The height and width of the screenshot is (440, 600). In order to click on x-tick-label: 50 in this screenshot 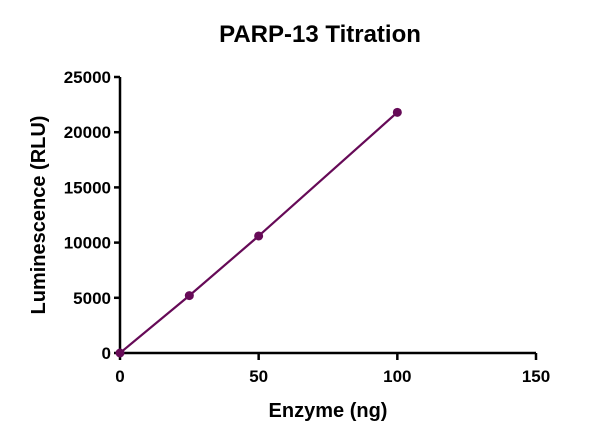, I will do `click(258, 376)`.